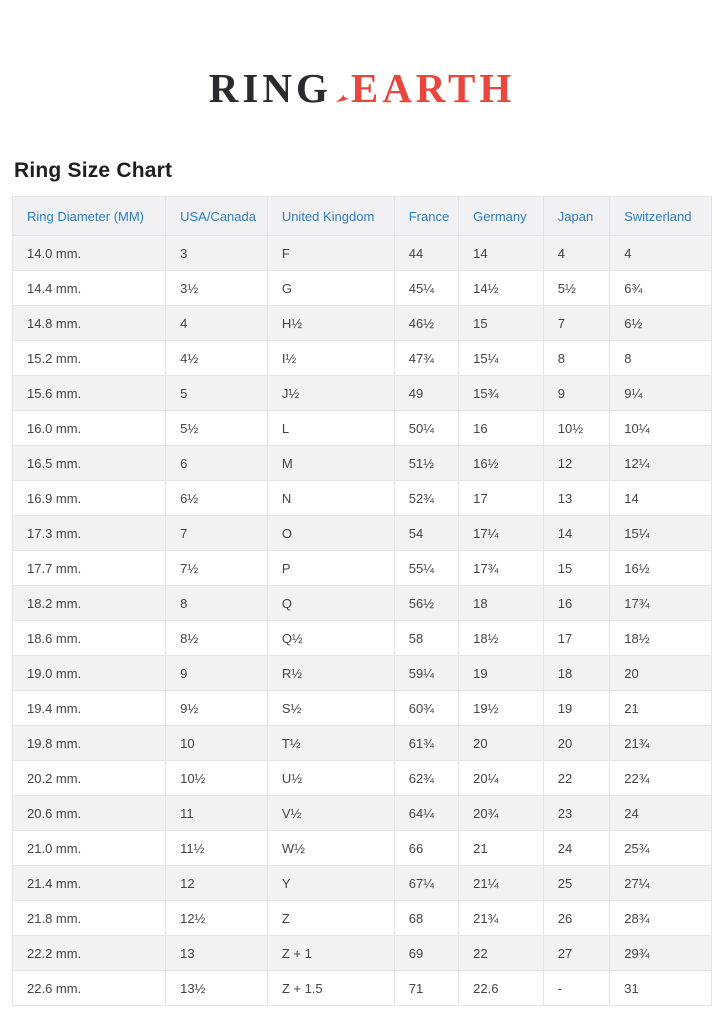  I want to click on table-cell: 47¾, so click(426, 358).